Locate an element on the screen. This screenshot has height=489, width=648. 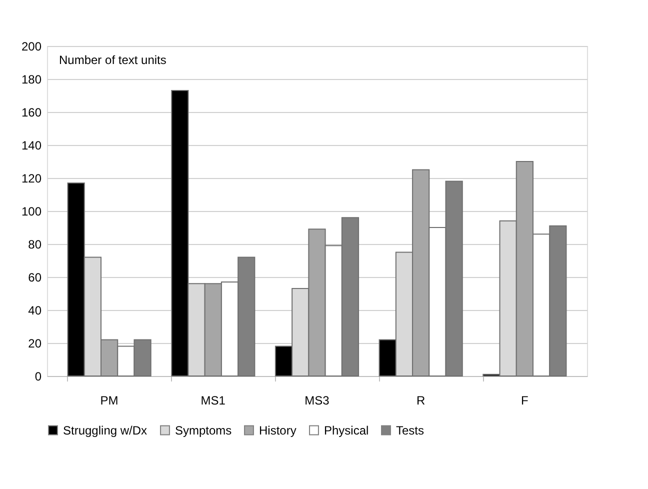
x-tick-label: F is located at coordinates (524, 401).